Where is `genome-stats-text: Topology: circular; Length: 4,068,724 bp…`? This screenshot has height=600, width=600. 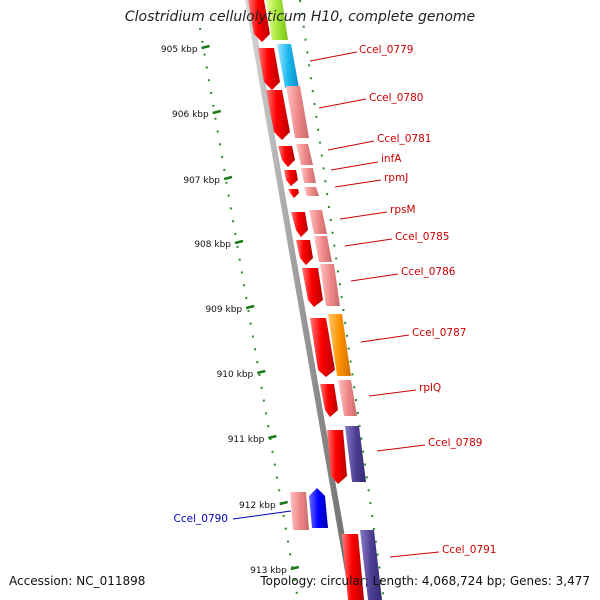 genome-stats-text: Topology: circular; Length: 4,068,724 bp… is located at coordinates (425, 581).